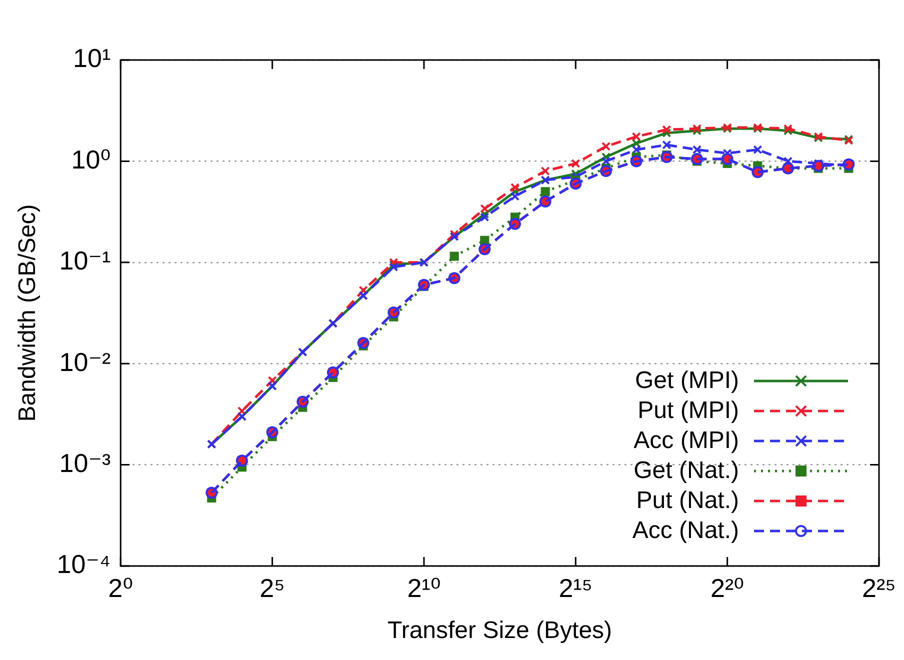  Describe the element at coordinates (686, 471) in the screenshot. I see `legend-label: Get (Nat.)` at that location.